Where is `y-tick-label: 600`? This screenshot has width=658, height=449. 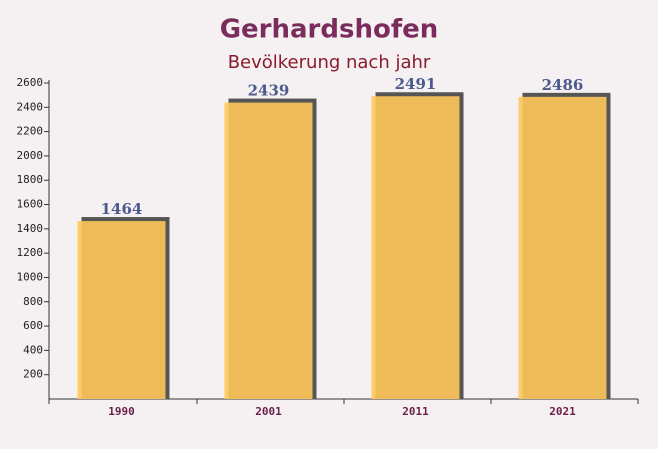
y-tick-label: 600 is located at coordinates (33, 325).